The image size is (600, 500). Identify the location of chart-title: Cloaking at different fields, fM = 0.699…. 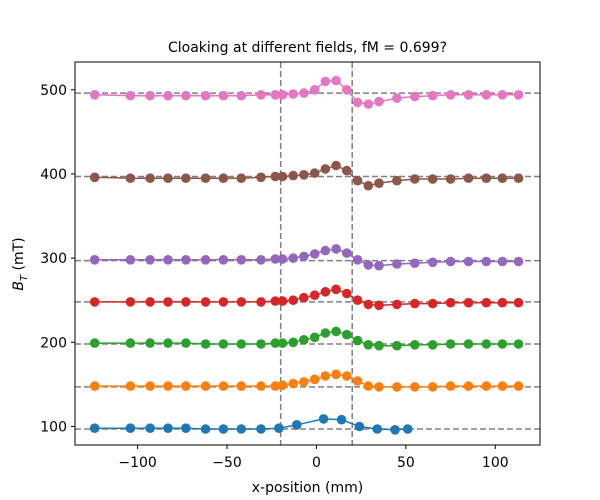
(307, 48).